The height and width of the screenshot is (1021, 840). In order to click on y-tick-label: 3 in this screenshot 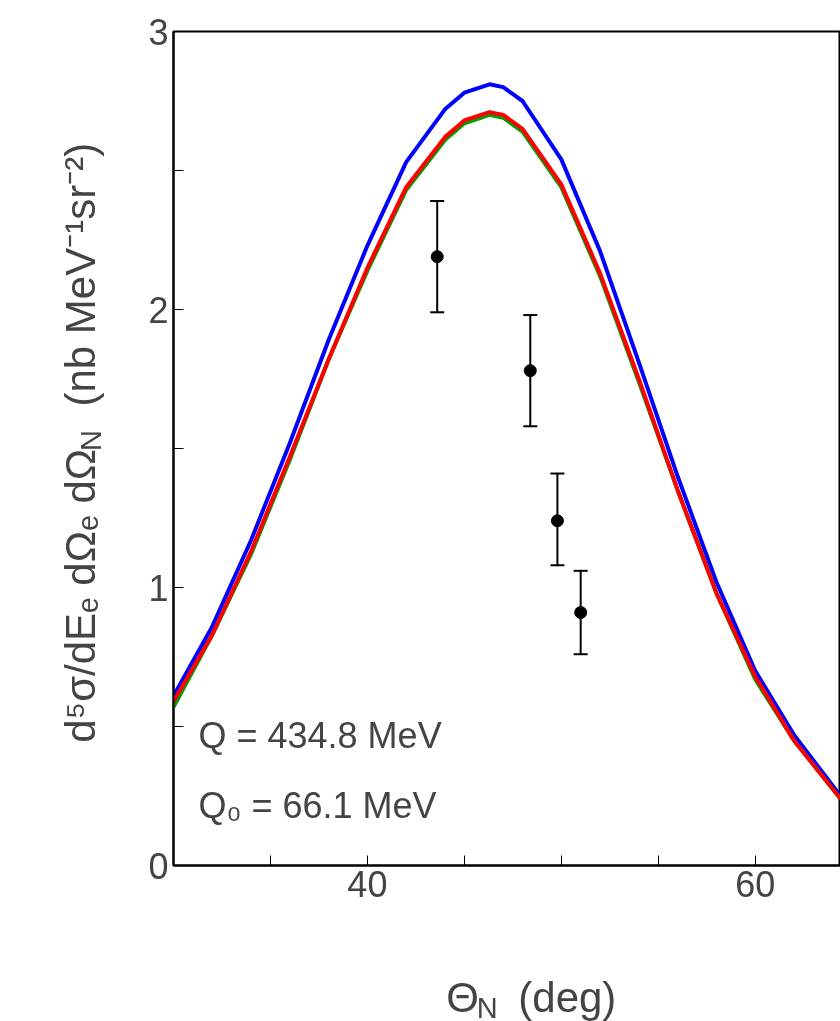, I will do `click(158, 32)`.